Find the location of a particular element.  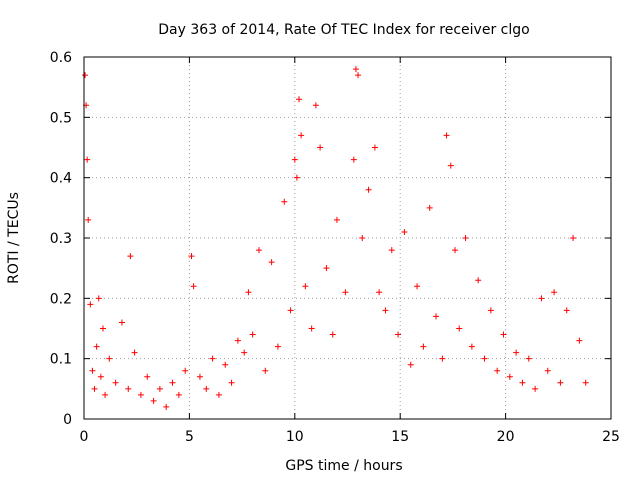

x-tick-label: 15 is located at coordinates (400, 437).